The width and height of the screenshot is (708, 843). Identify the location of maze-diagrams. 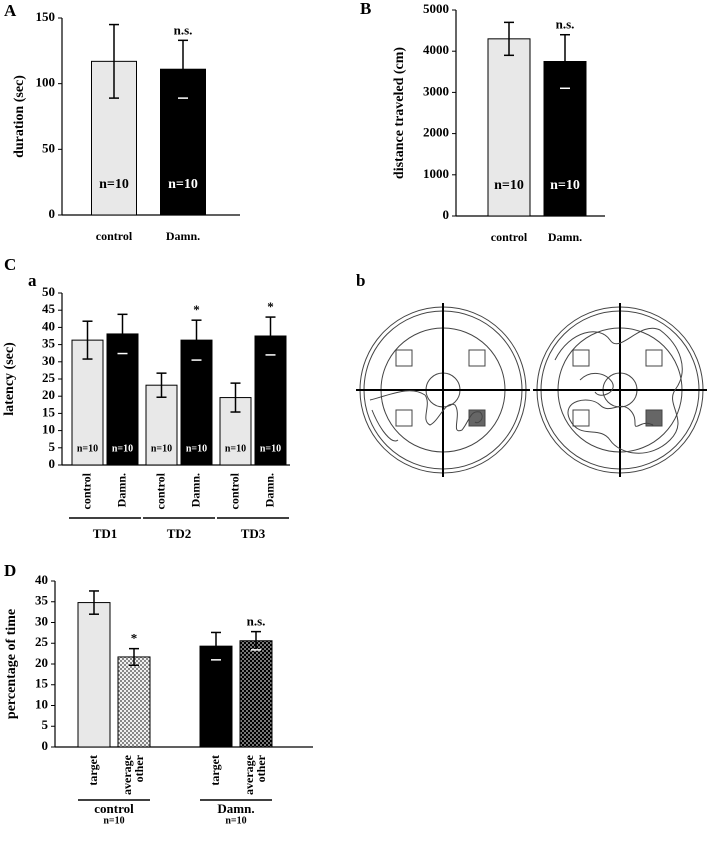
(531, 390).